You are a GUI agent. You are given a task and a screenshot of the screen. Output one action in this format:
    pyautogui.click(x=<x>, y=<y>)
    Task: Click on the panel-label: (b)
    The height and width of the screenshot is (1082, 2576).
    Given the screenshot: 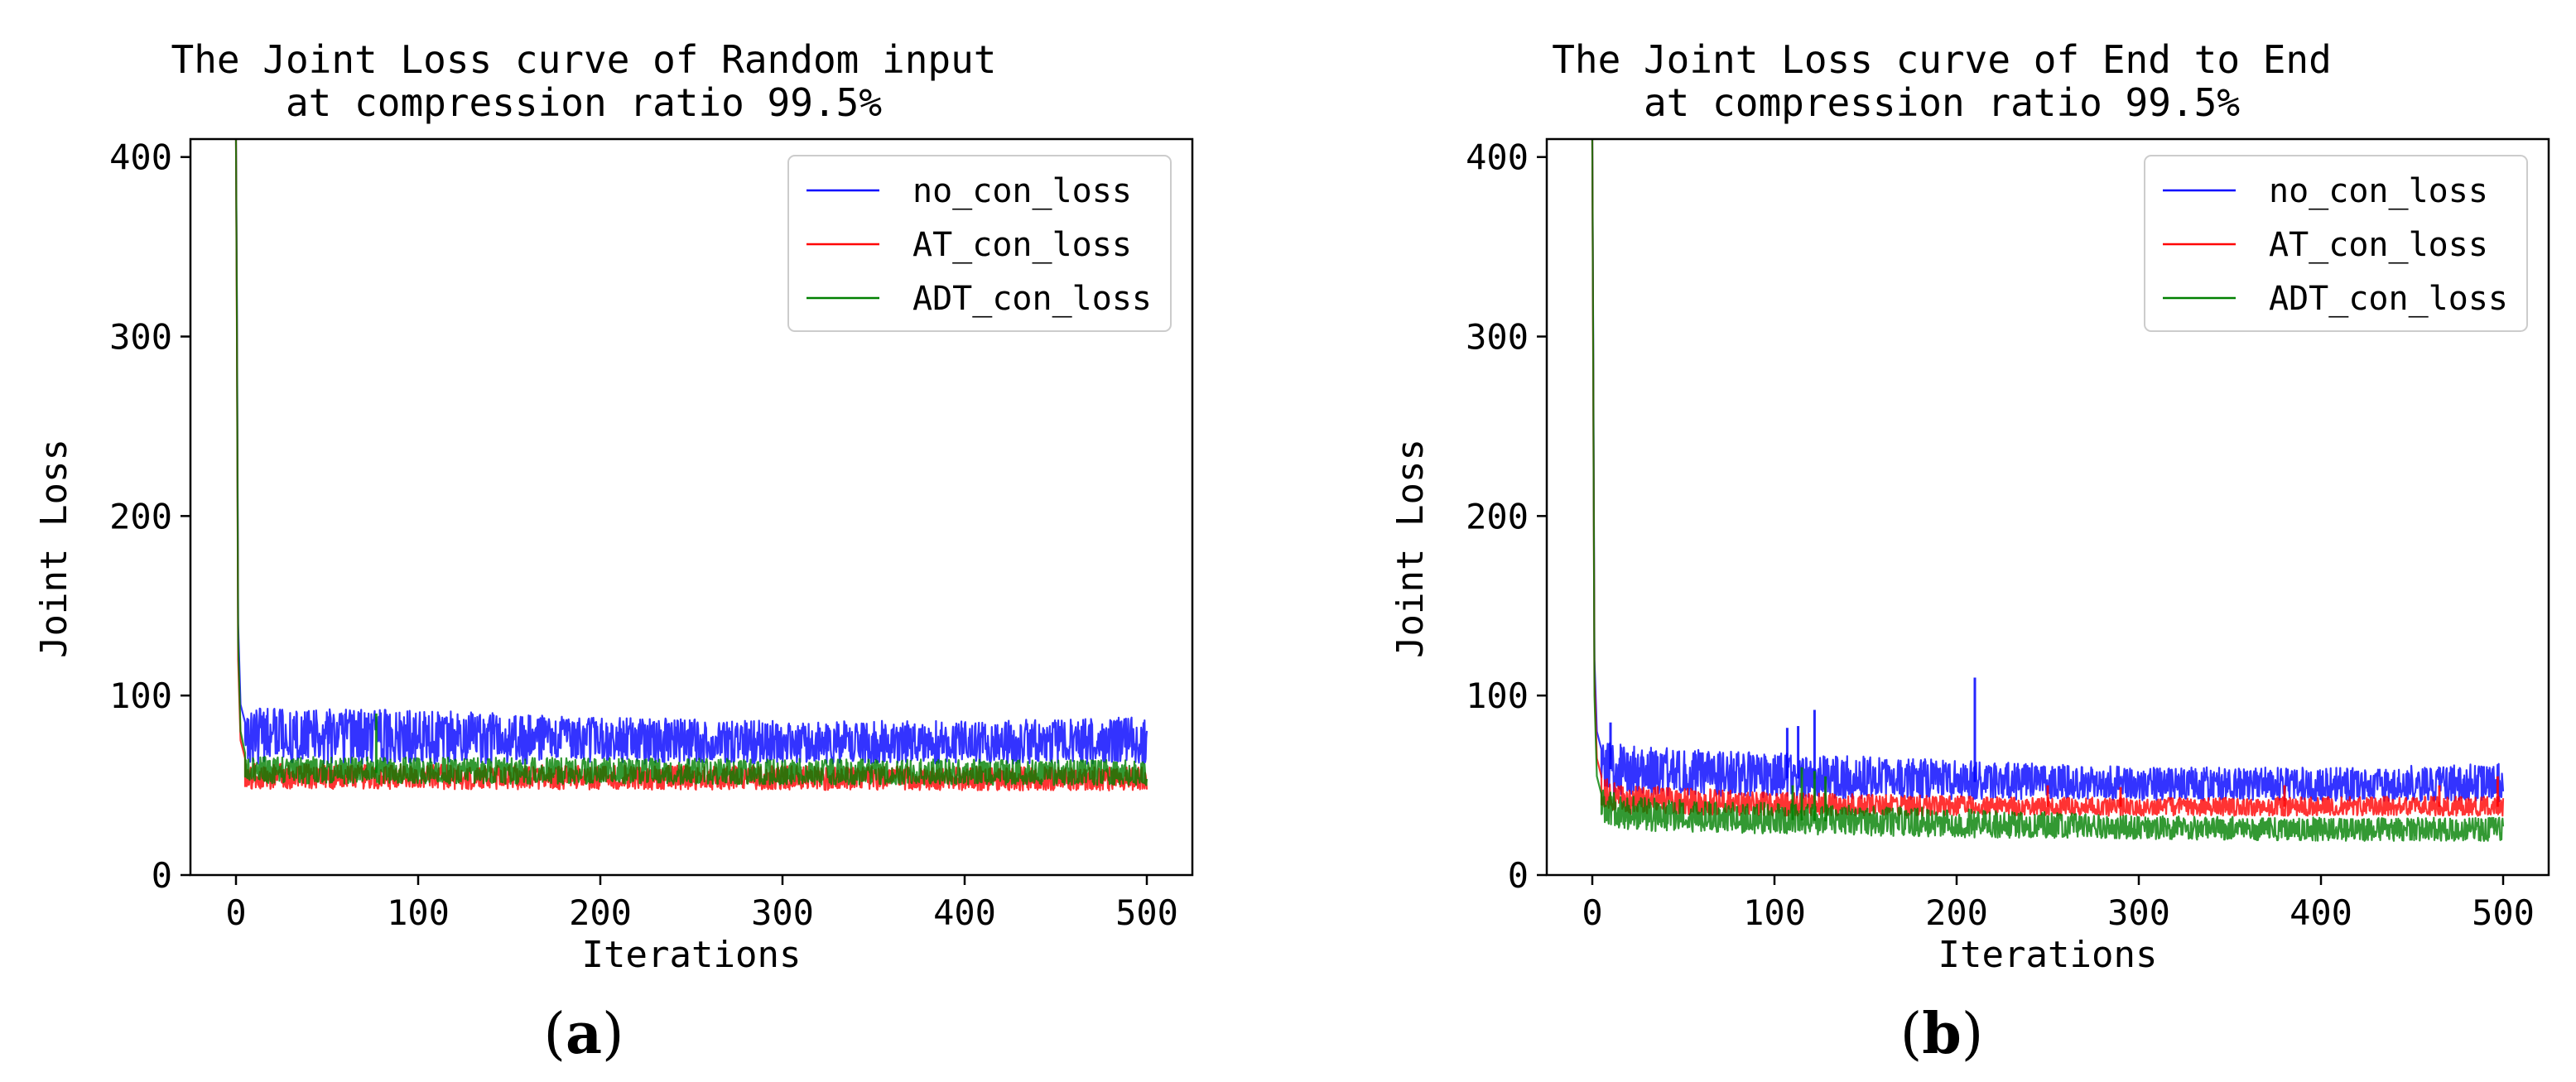 What is the action you would take?
    pyautogui.click(x=1942, y=1034)
    